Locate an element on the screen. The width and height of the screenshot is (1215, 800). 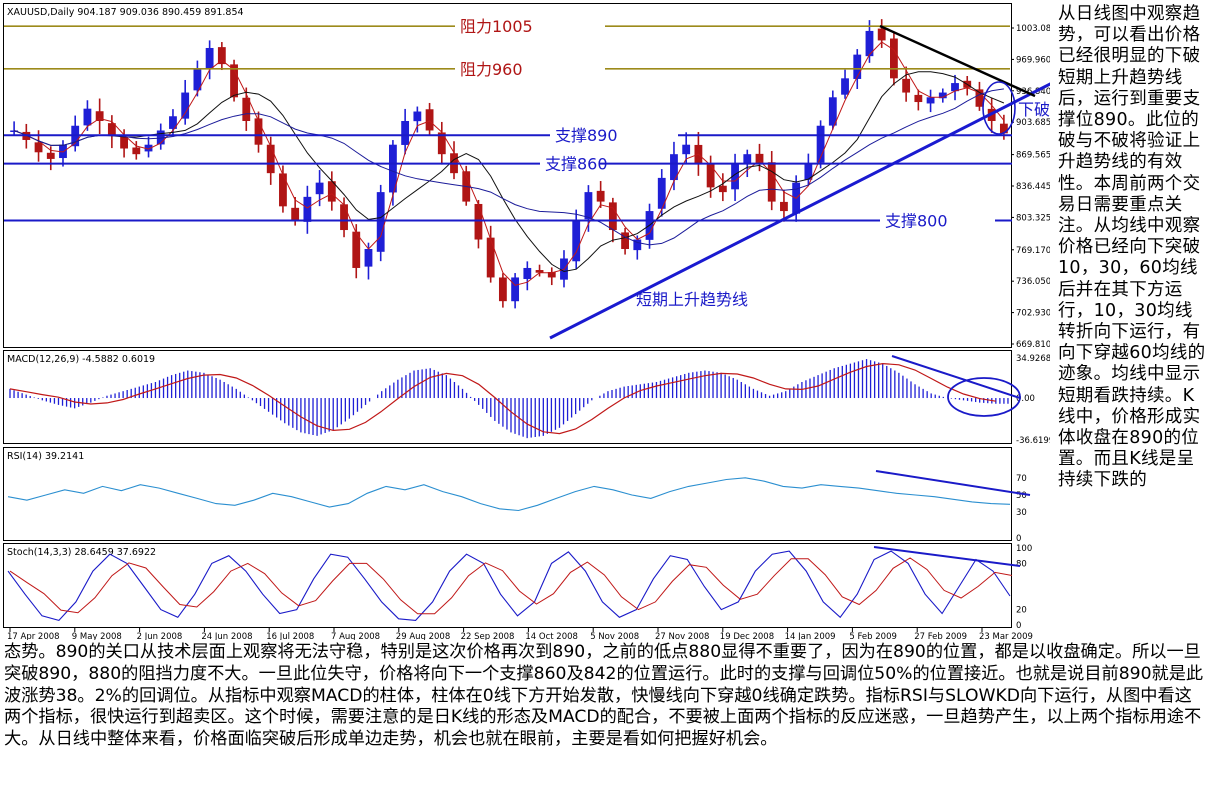
price-y-tick-label: 769.170 is located at coordinates (1033, 251).